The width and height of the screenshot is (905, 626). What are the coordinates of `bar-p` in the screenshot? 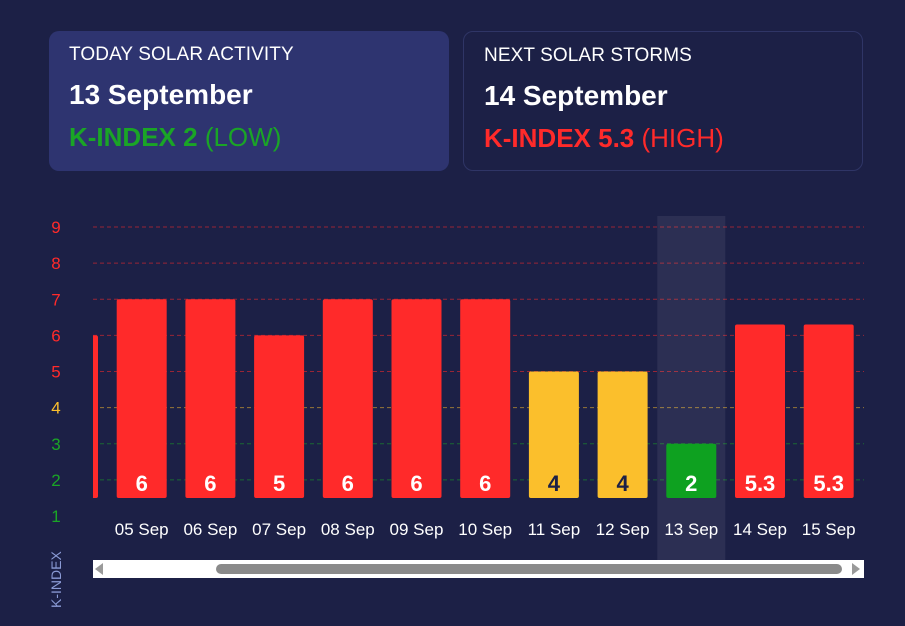 It's located at (73, 416).